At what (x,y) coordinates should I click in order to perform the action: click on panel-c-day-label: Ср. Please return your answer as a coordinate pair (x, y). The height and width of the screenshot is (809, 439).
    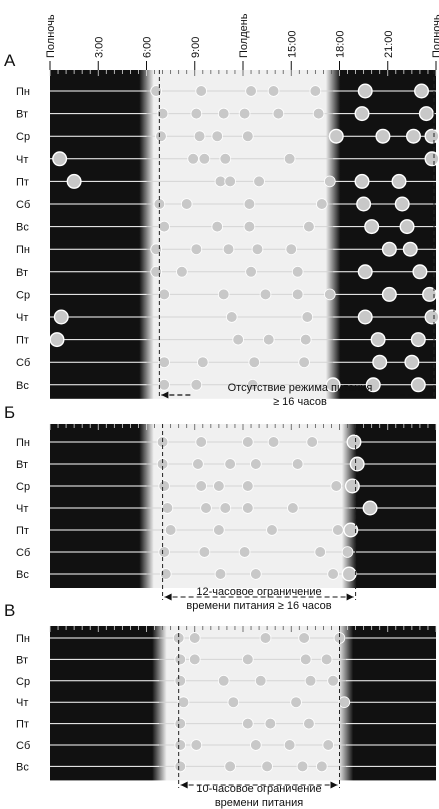
    Looking at the image, I should click on (23, 682).